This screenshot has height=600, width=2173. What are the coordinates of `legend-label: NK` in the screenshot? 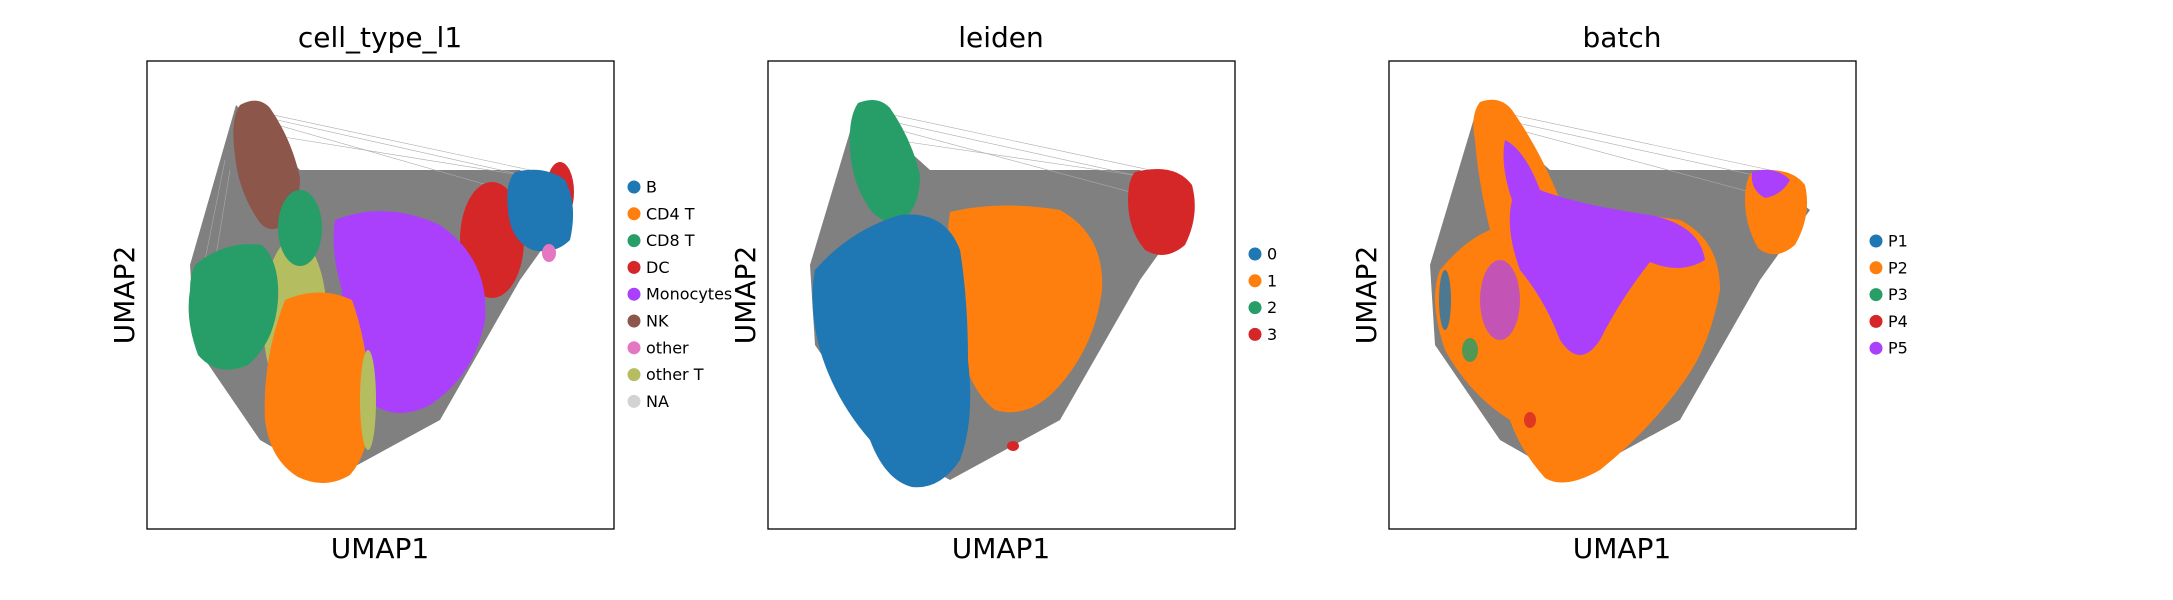 It's located at (657, 321).